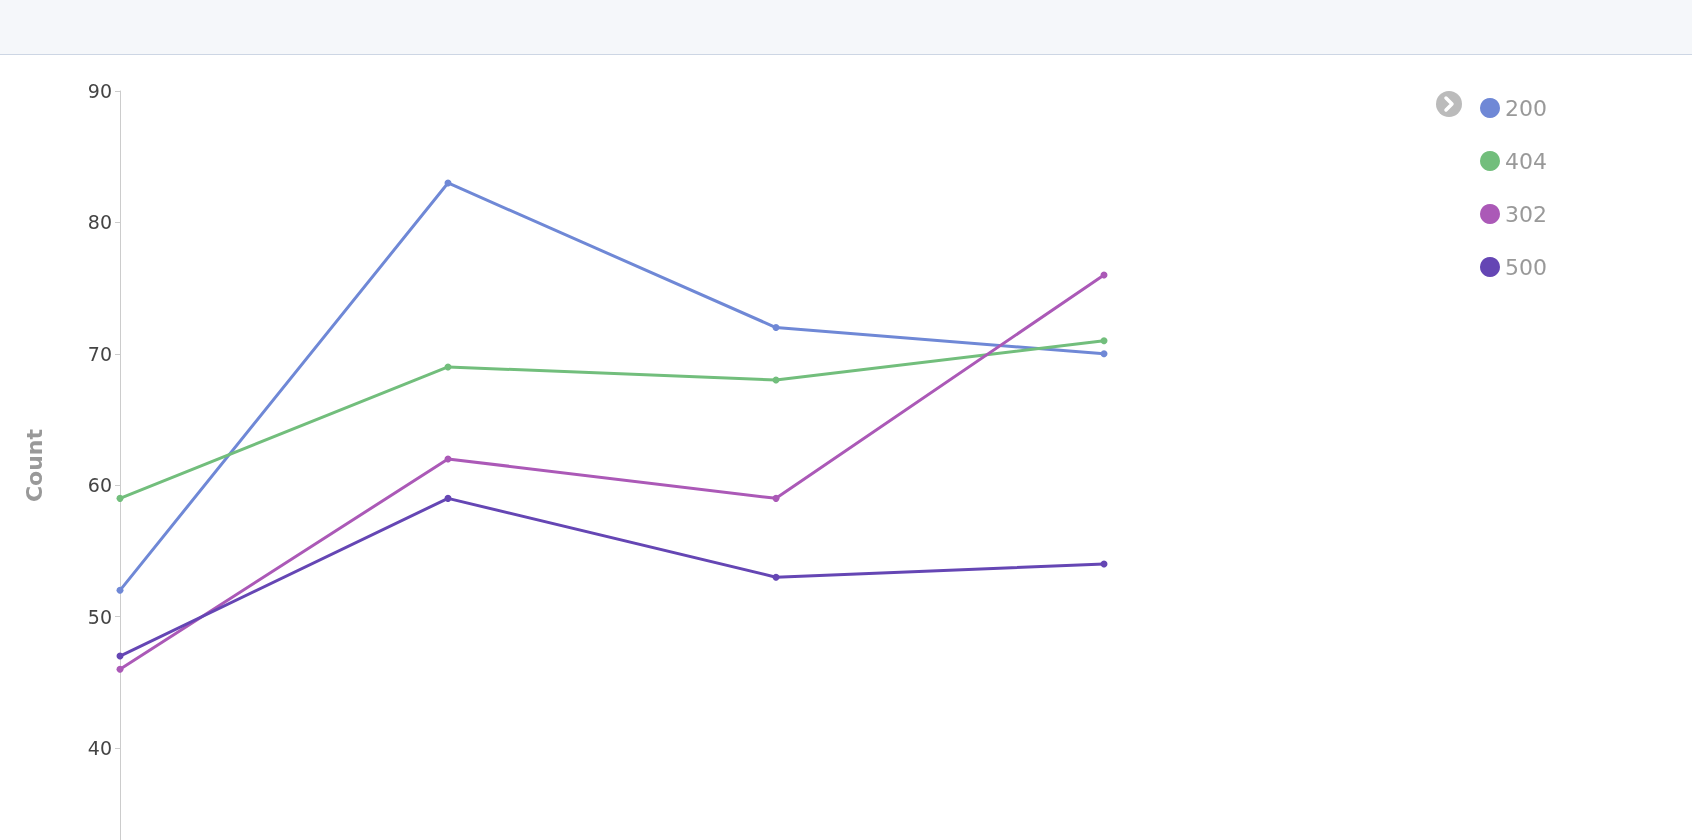 This screenshot has width=1692, height=840. I want to click on y-tick-label: 50, so click(99, 616).